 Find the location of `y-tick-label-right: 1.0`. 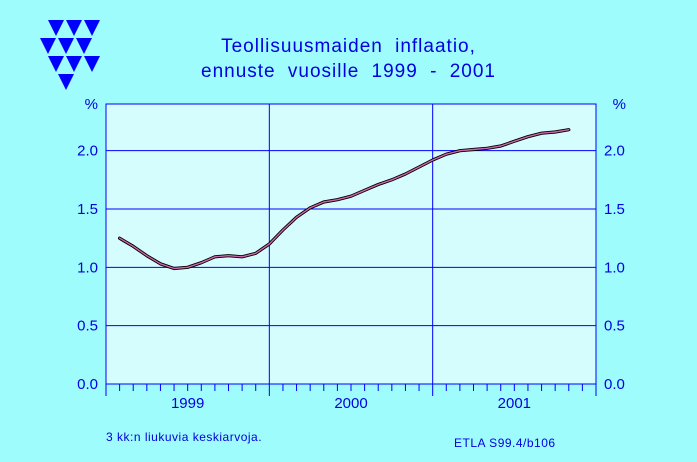

y-tick-label-right: 1.0 is located at coordinates (614, 267).